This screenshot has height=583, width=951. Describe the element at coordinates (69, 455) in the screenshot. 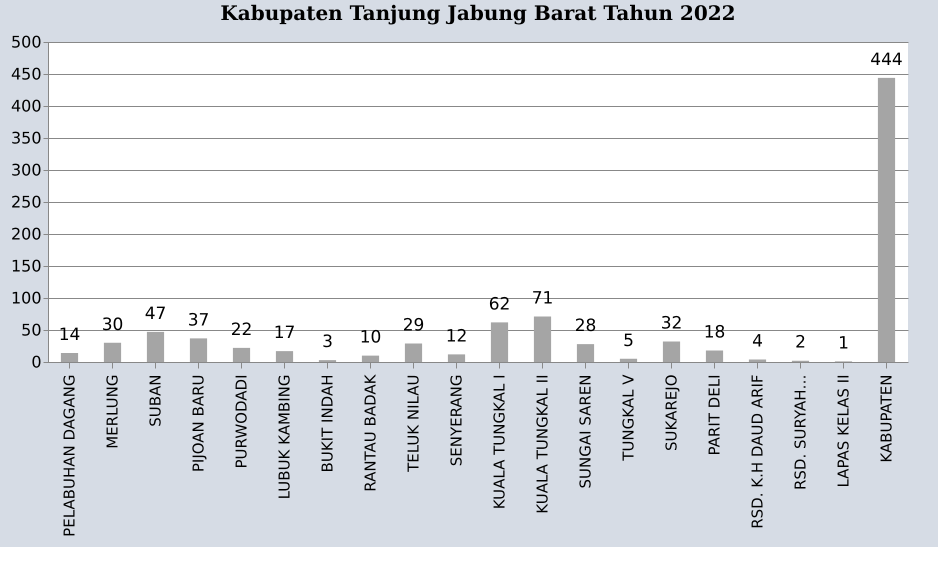

I see `x-tick-label: PELABUHAN DAGANG` at that location.